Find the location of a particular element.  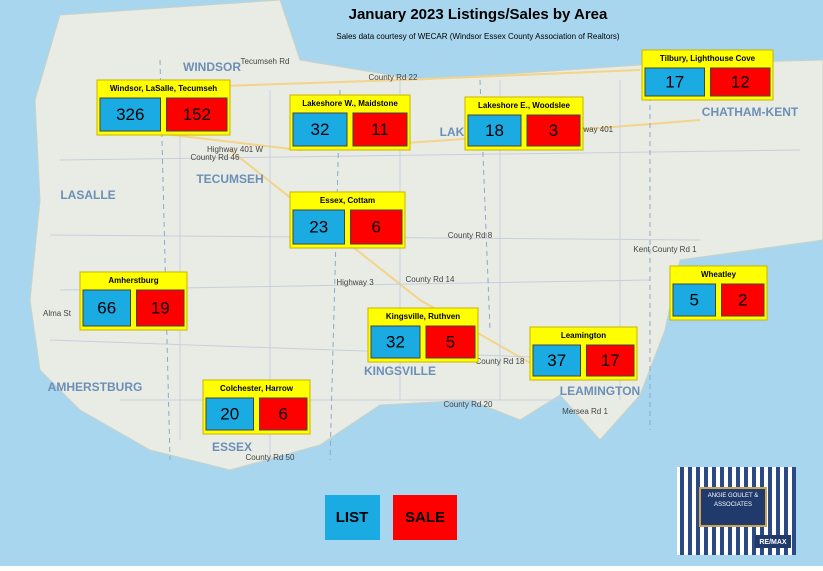

listings-value: 23 is located at coordinates (318, 226).